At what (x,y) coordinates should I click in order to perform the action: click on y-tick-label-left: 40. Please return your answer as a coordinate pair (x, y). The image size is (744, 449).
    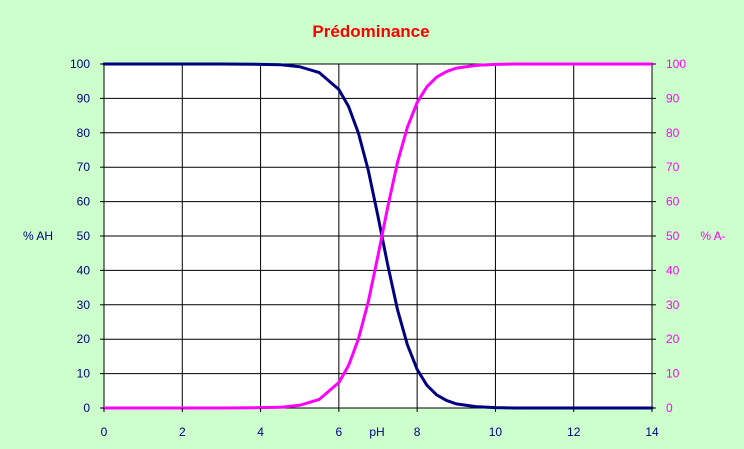
    Looking at the image, I should click on (84, 270).